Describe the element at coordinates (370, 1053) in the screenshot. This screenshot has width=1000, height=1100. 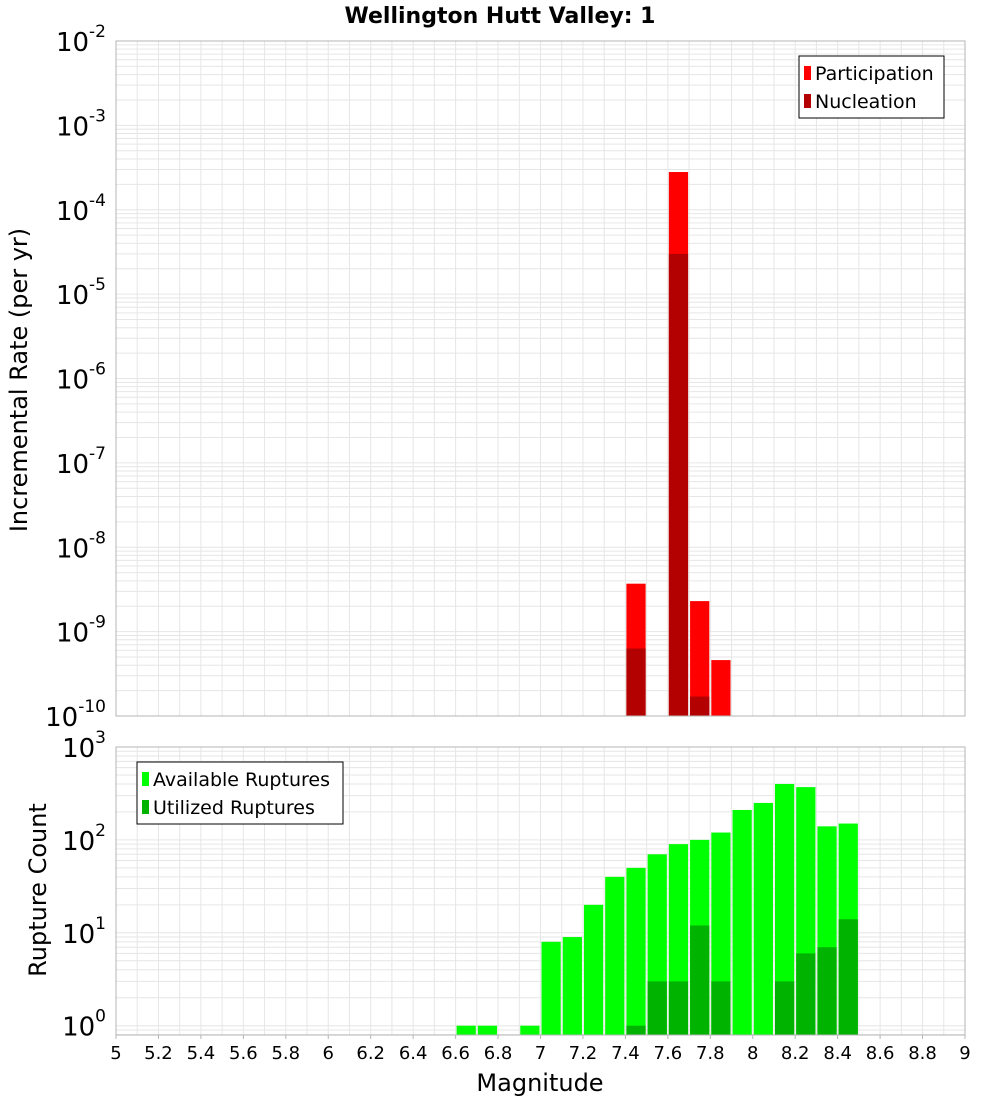
I see `x-tick-label: 6.2` at that location.